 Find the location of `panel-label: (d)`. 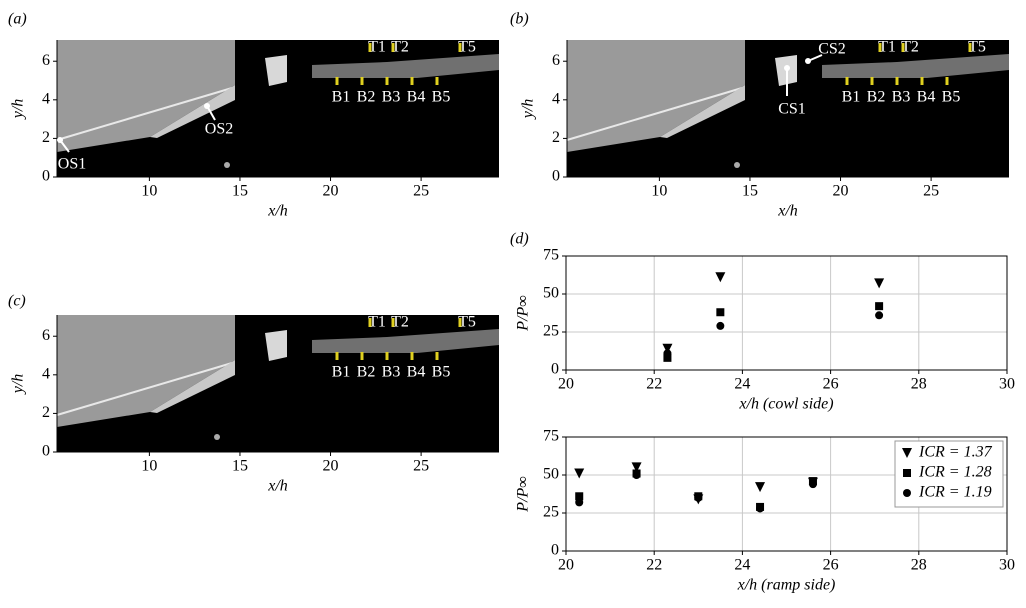

panel-label: (d) is located at coordinates (519, 239).